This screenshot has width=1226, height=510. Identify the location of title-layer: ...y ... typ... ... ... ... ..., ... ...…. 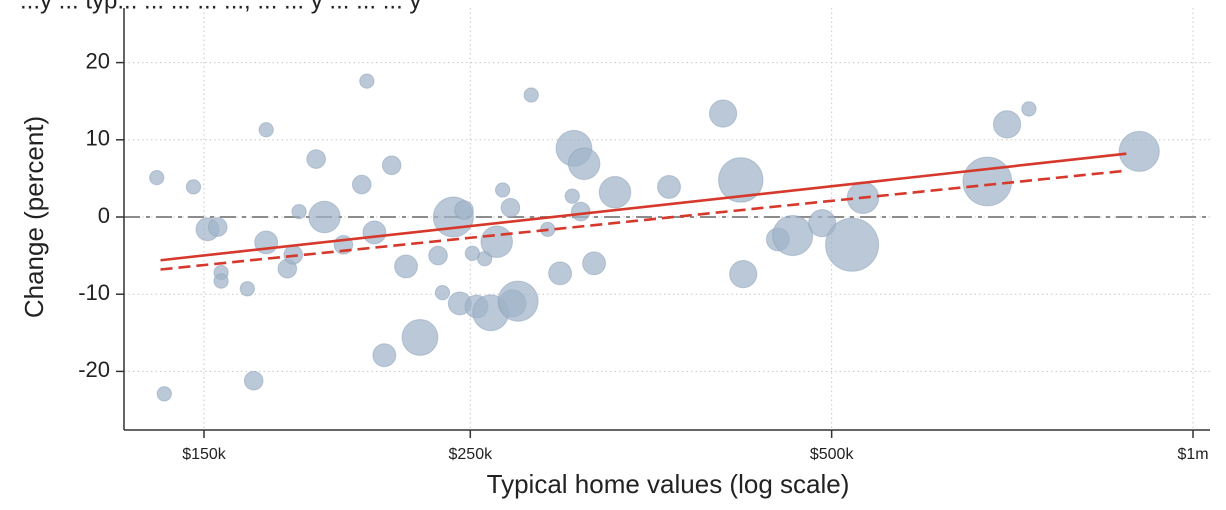
(220, 7).